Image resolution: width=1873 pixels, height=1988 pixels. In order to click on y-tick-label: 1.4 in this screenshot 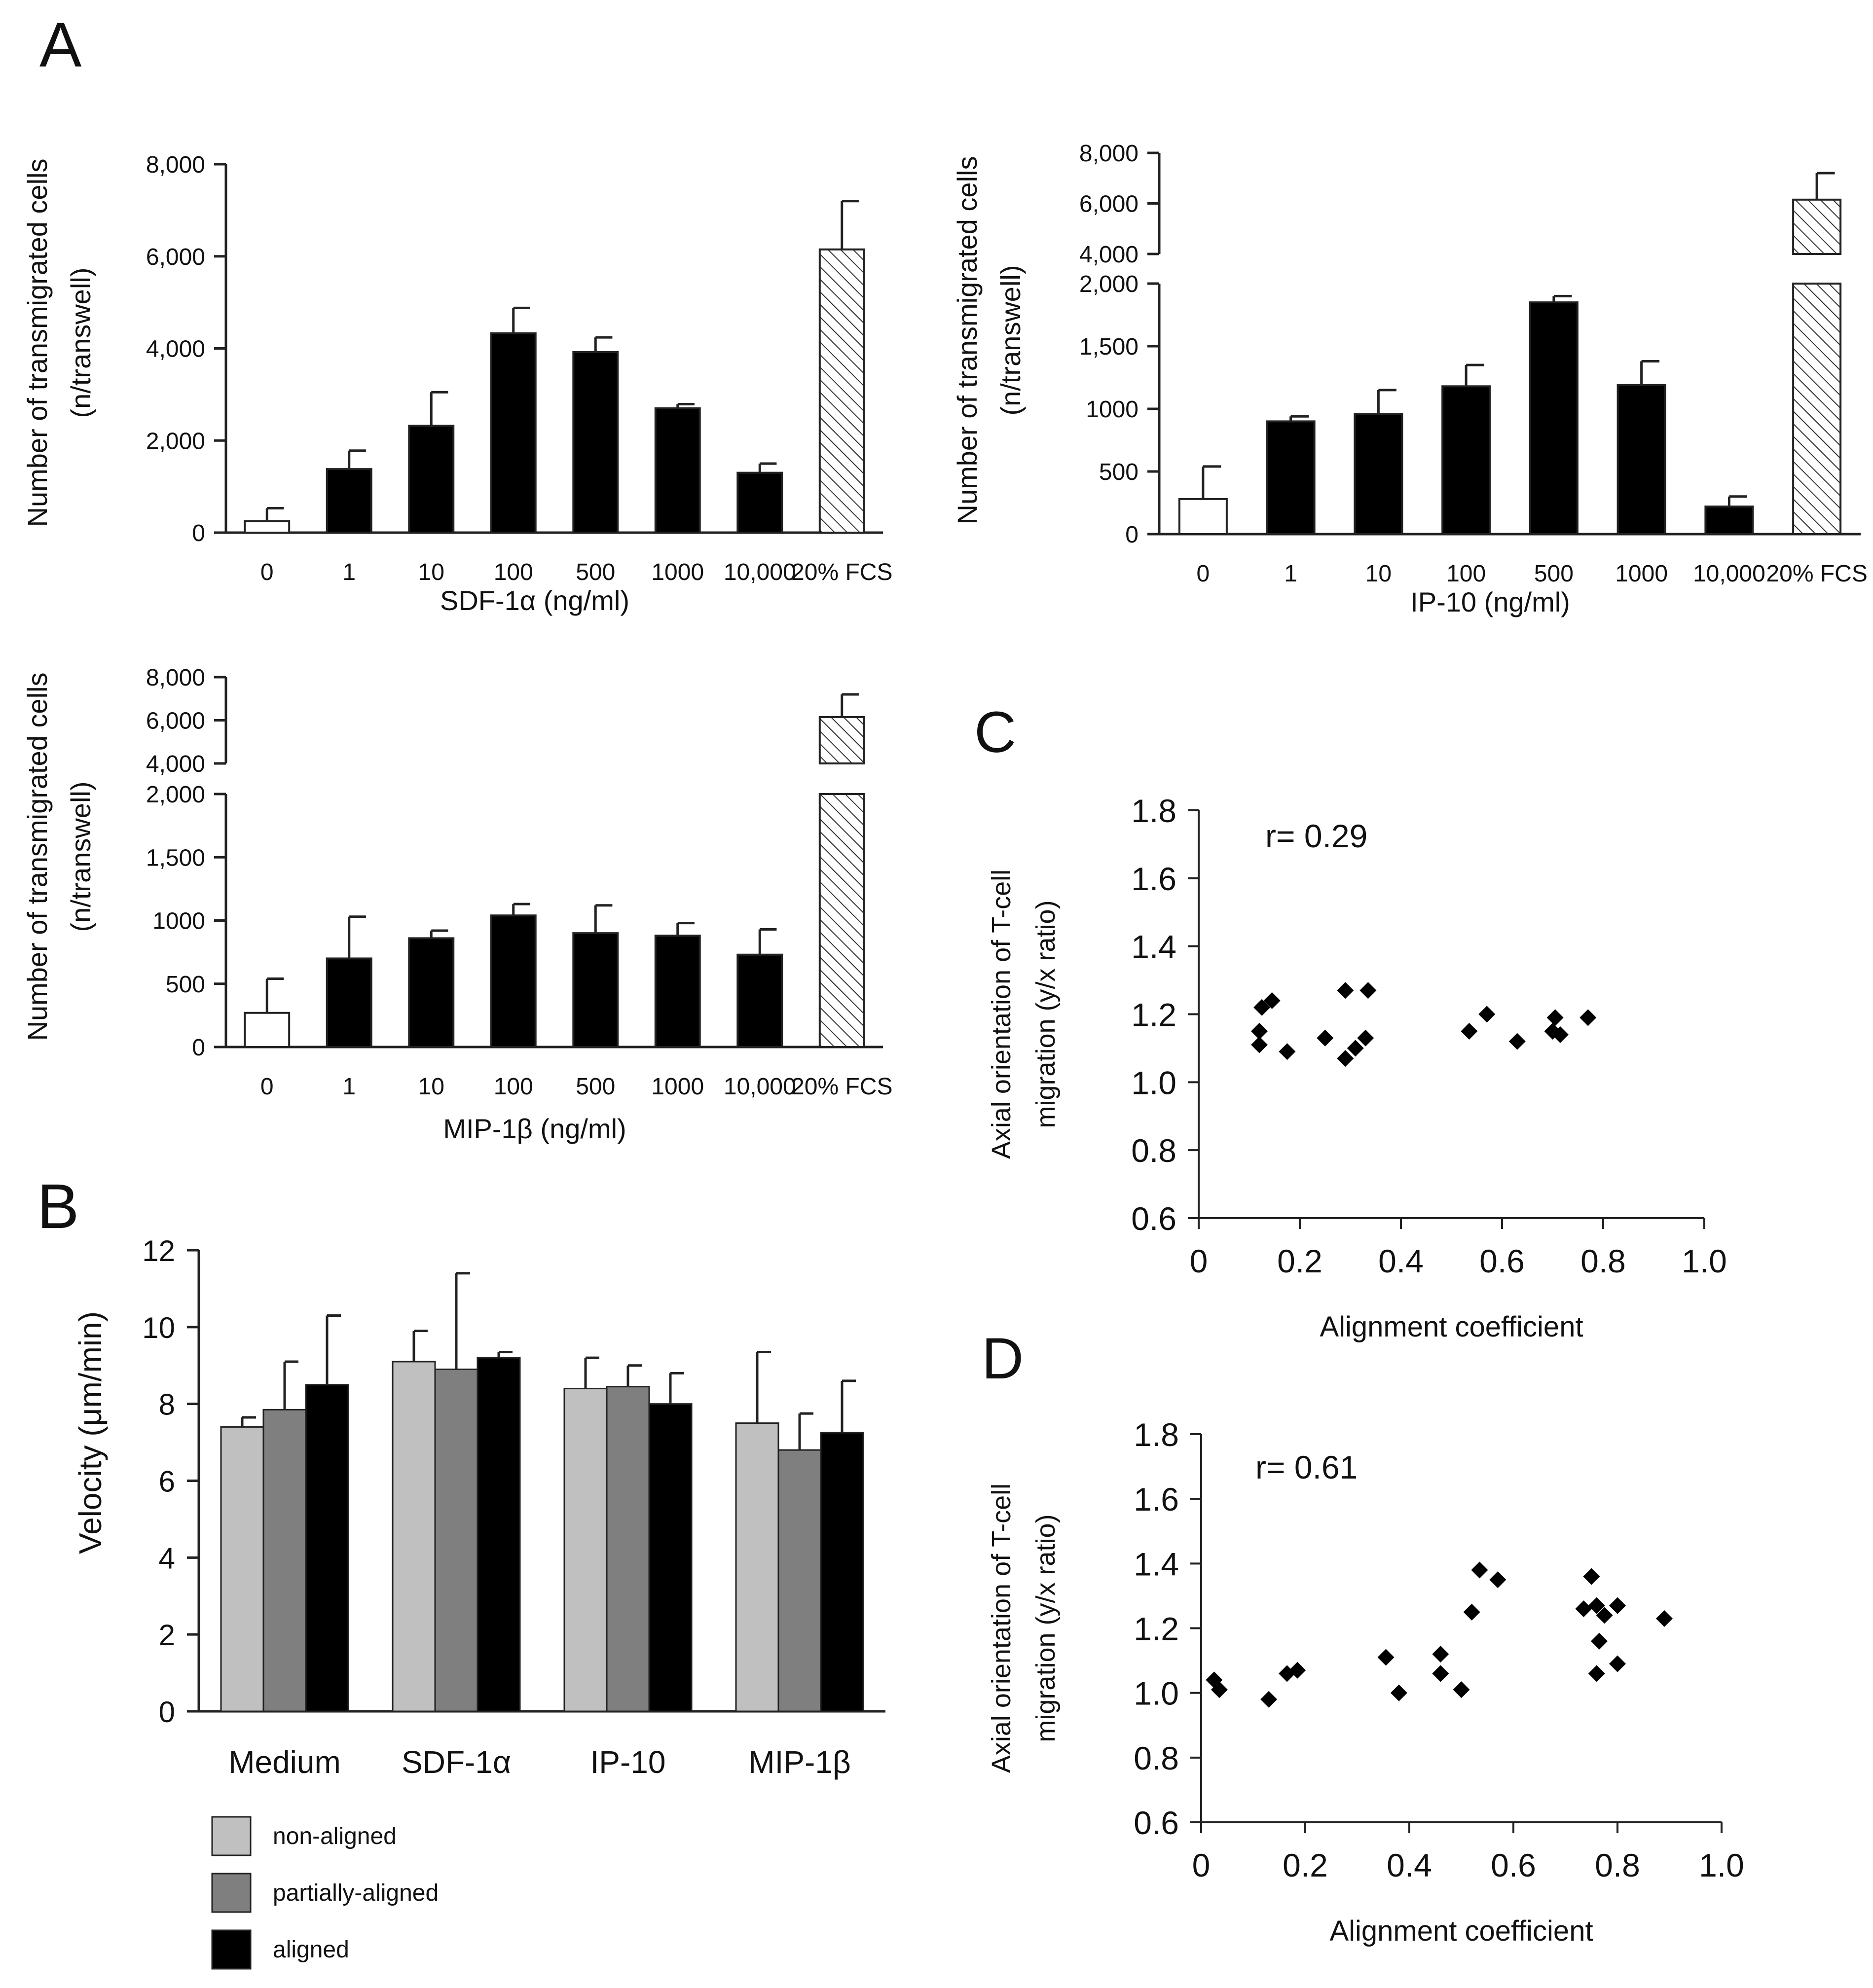, I will do `click(1156, 1564)`.